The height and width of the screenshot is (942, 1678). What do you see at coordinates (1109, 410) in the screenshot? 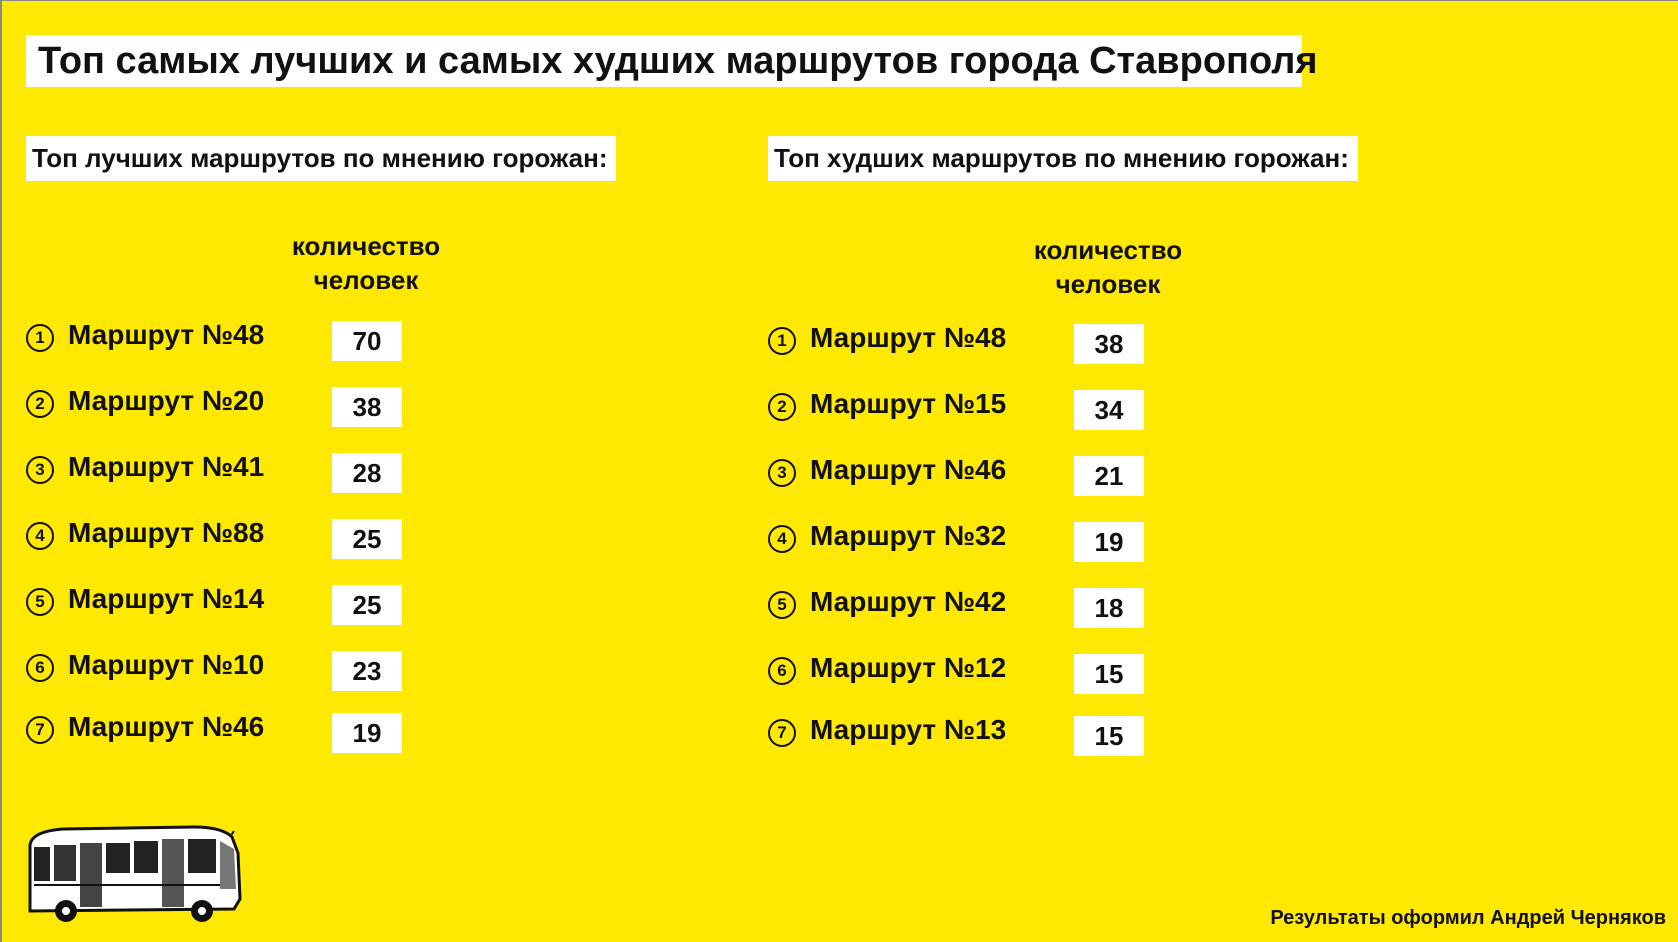
I see `route-count: 34` at bounding box center [1109, 410].